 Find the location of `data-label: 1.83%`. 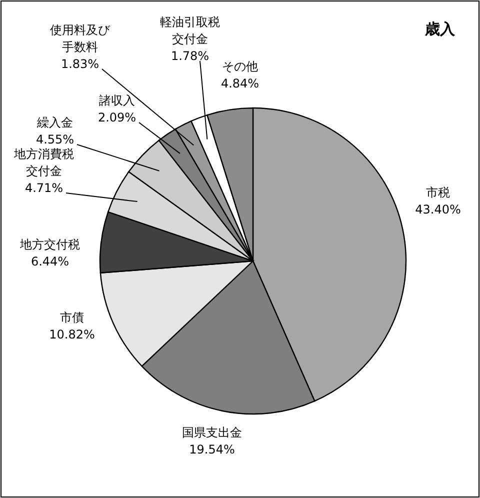

data-label: 1.83% is located at coordinates (80, 64).